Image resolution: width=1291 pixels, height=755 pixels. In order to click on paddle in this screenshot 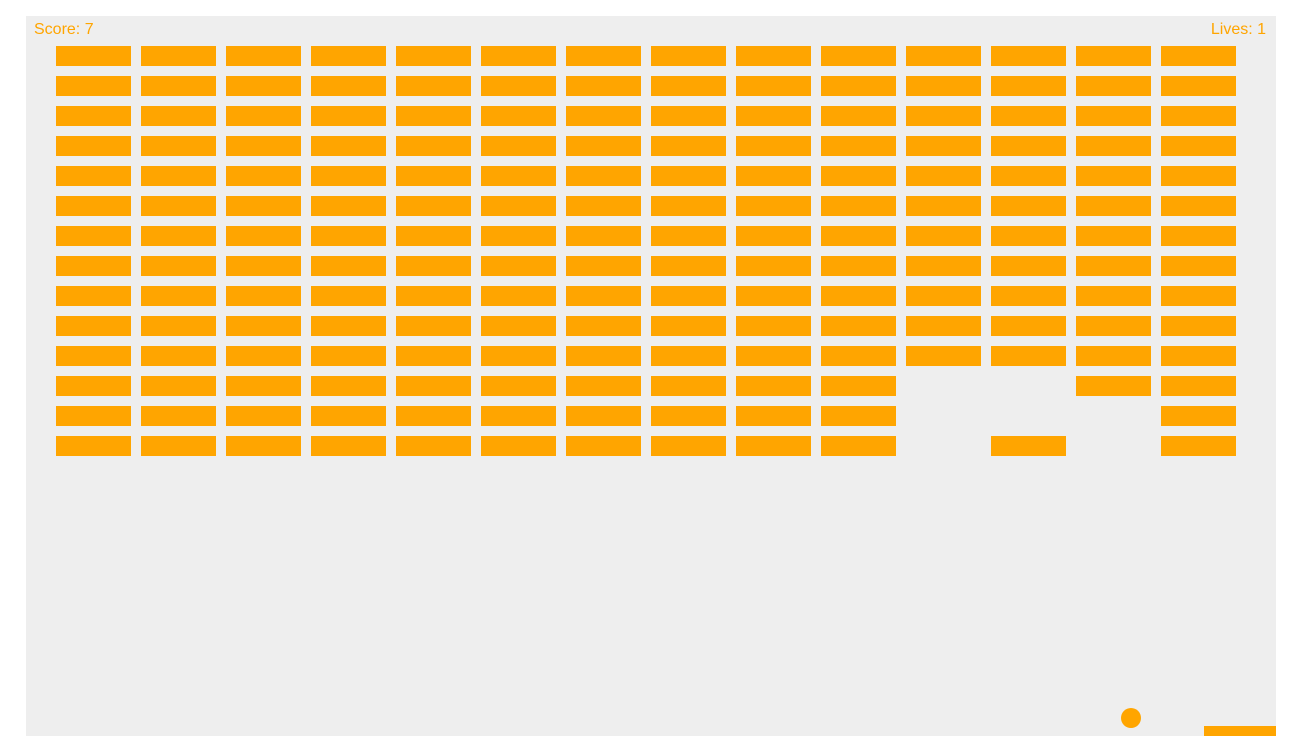, I will do `click(1240, 731)`.